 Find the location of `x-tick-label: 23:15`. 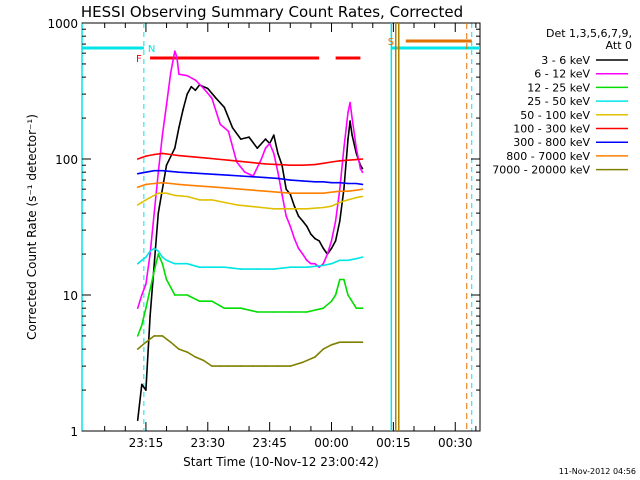

x-tick-label: 23:15 is located at coordinates (146, 443).